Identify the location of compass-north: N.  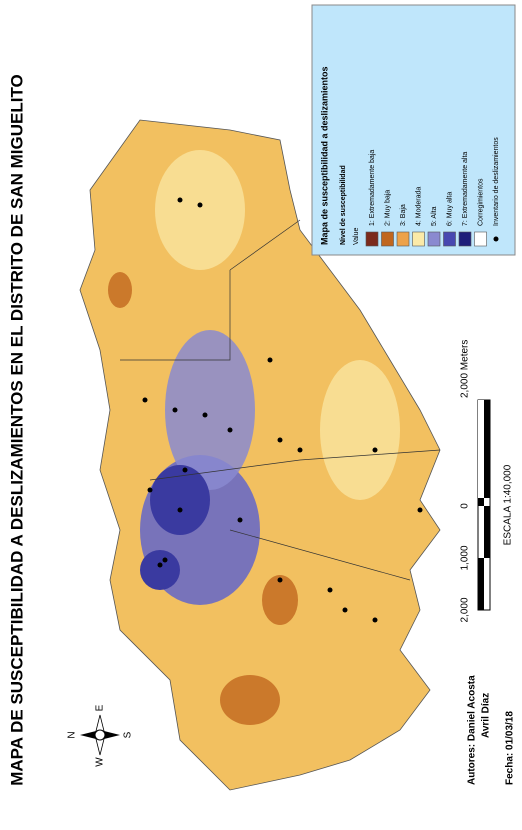
(72, 734).